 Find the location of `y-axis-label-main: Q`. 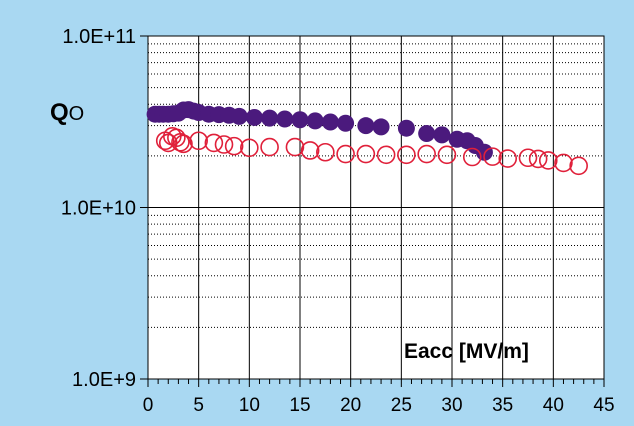

y-axis-label-main: Q is located at coordinates (59, 112).